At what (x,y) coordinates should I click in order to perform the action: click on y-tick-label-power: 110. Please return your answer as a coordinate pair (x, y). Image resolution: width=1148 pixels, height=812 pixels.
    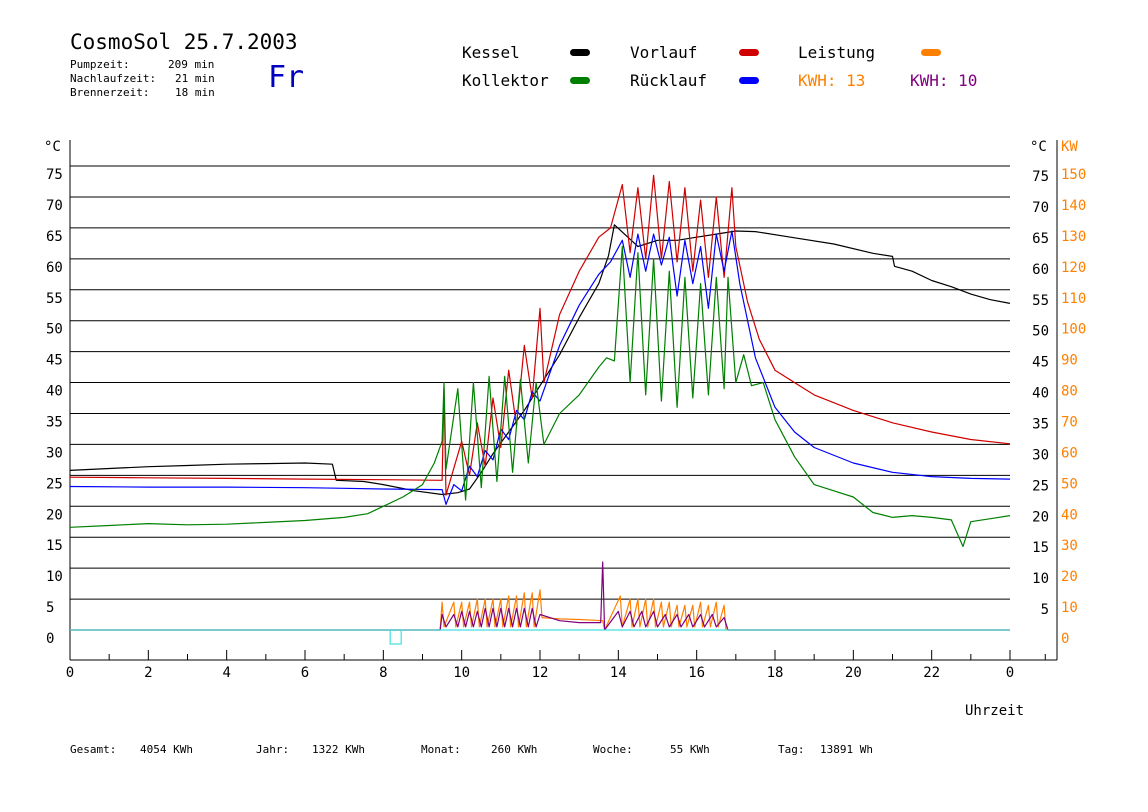
    Looking at the image, I should click on (1073, 299).